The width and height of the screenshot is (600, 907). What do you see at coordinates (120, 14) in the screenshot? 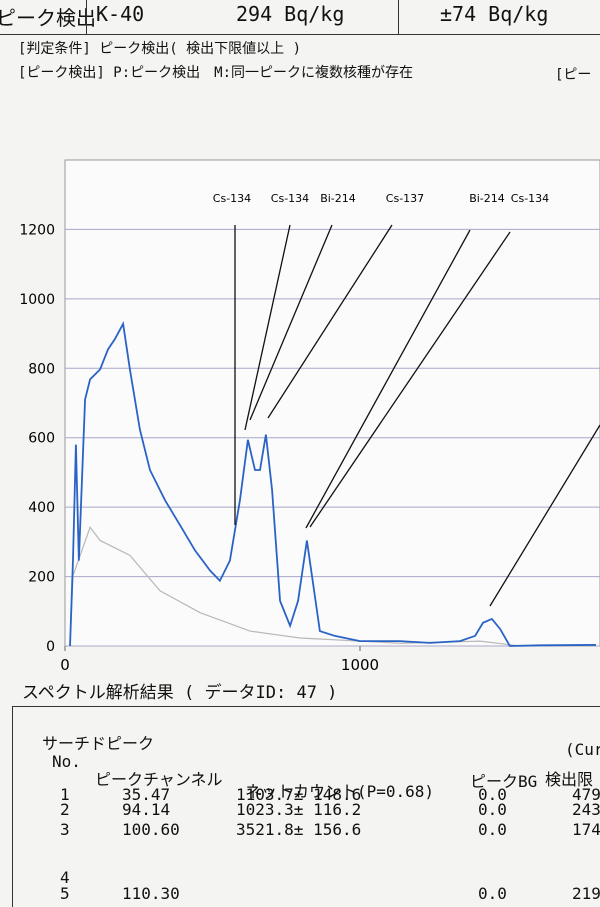
I see `header-cell: K-40` at bounding box center [120, 14].